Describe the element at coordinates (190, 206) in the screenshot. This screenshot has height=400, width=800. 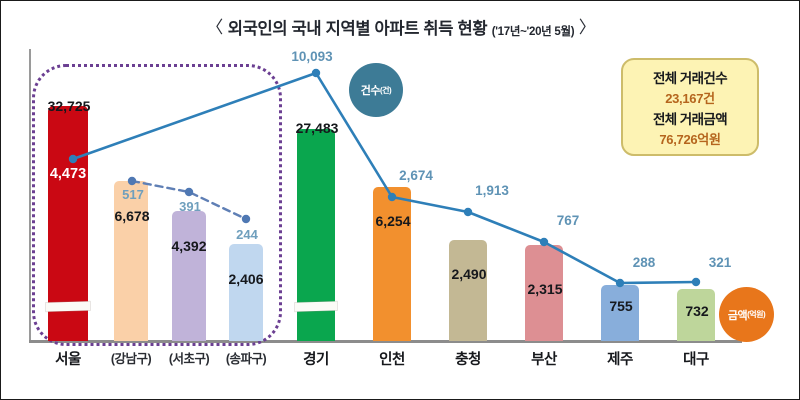
I see `line-value-label-seocho: 391` at that location.